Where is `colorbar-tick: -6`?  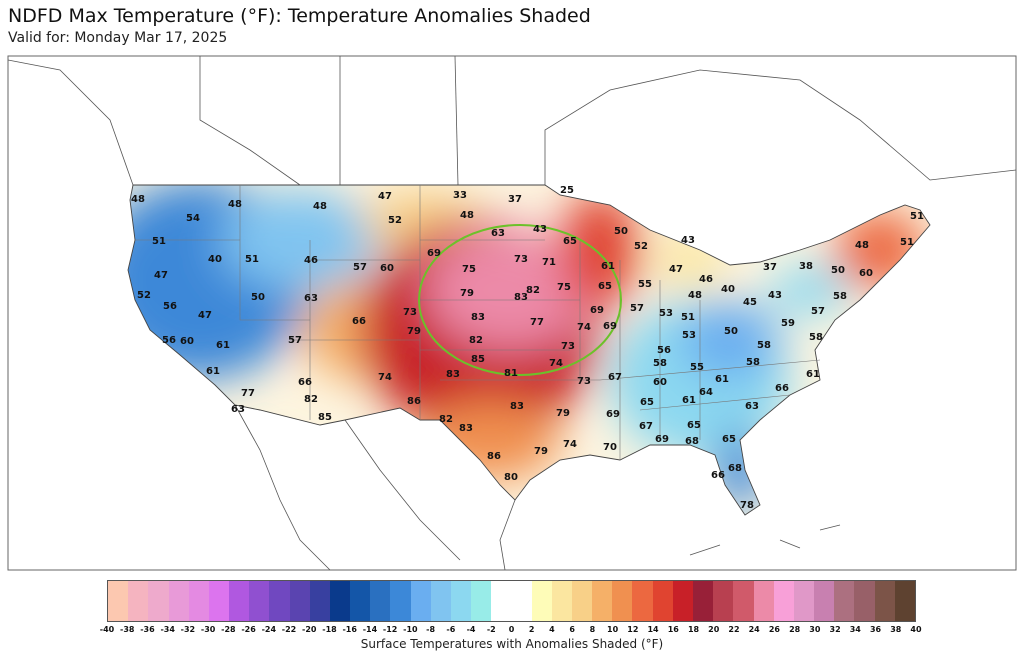 colorbar-tick: -6 is located at coordinates (451, 629).